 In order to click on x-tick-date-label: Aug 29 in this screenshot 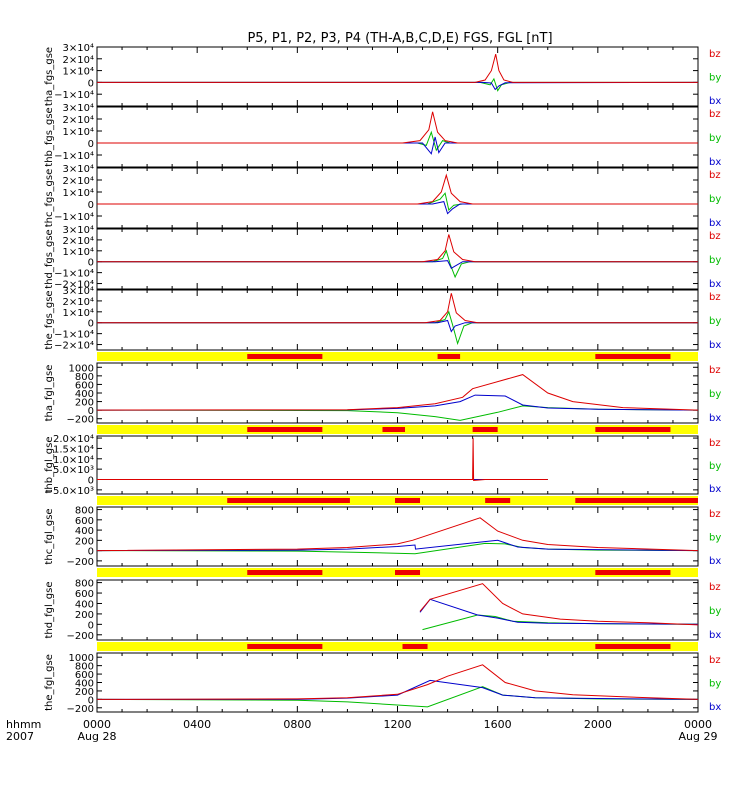, I will do `click(698, 736)`.